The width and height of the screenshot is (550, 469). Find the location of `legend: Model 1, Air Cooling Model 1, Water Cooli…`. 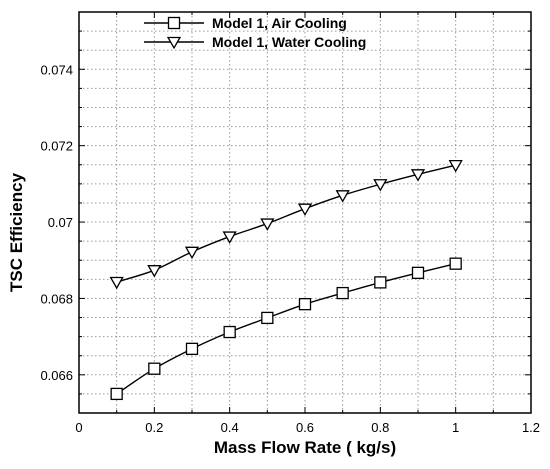

legend: Model 1, Air Cooling Model 1, Water Cooli… is located at coordinates (255, 32).